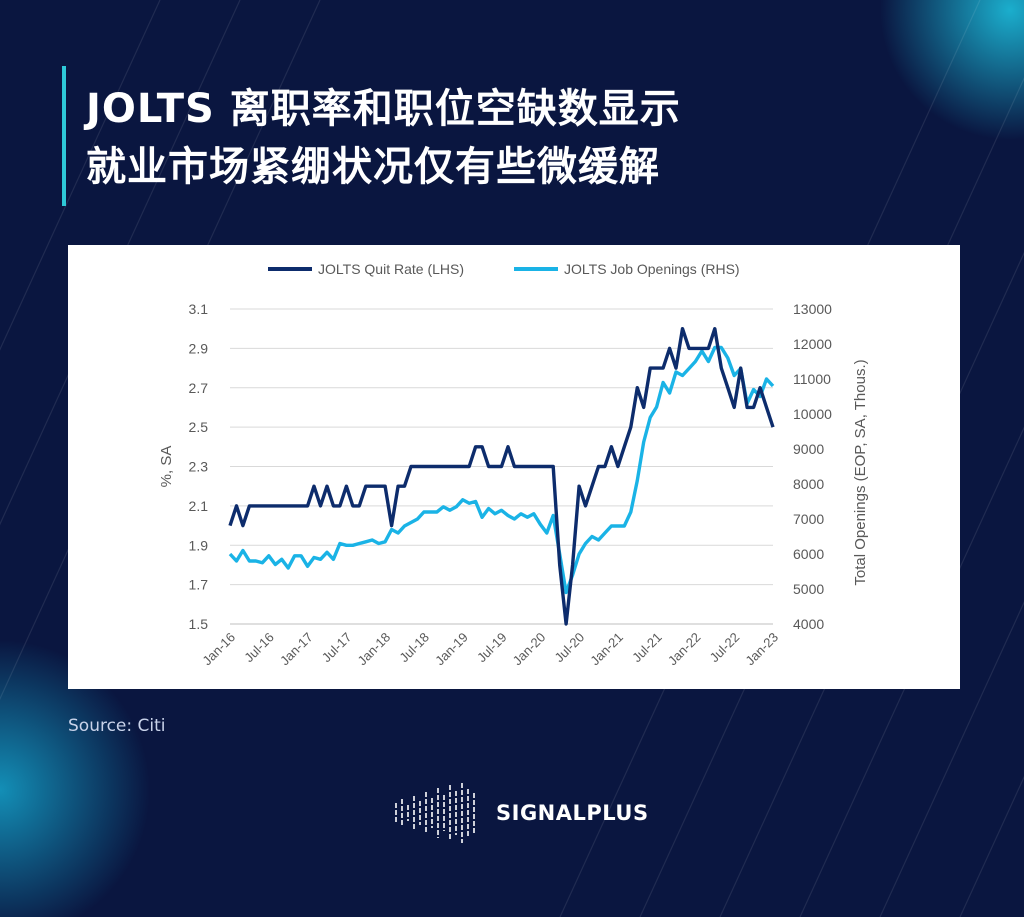  Describe the element at coordinates (383, 109) in the screenshot. I see `title-line-1: JOLTS 离职率和职位空缺数显示` at that location.